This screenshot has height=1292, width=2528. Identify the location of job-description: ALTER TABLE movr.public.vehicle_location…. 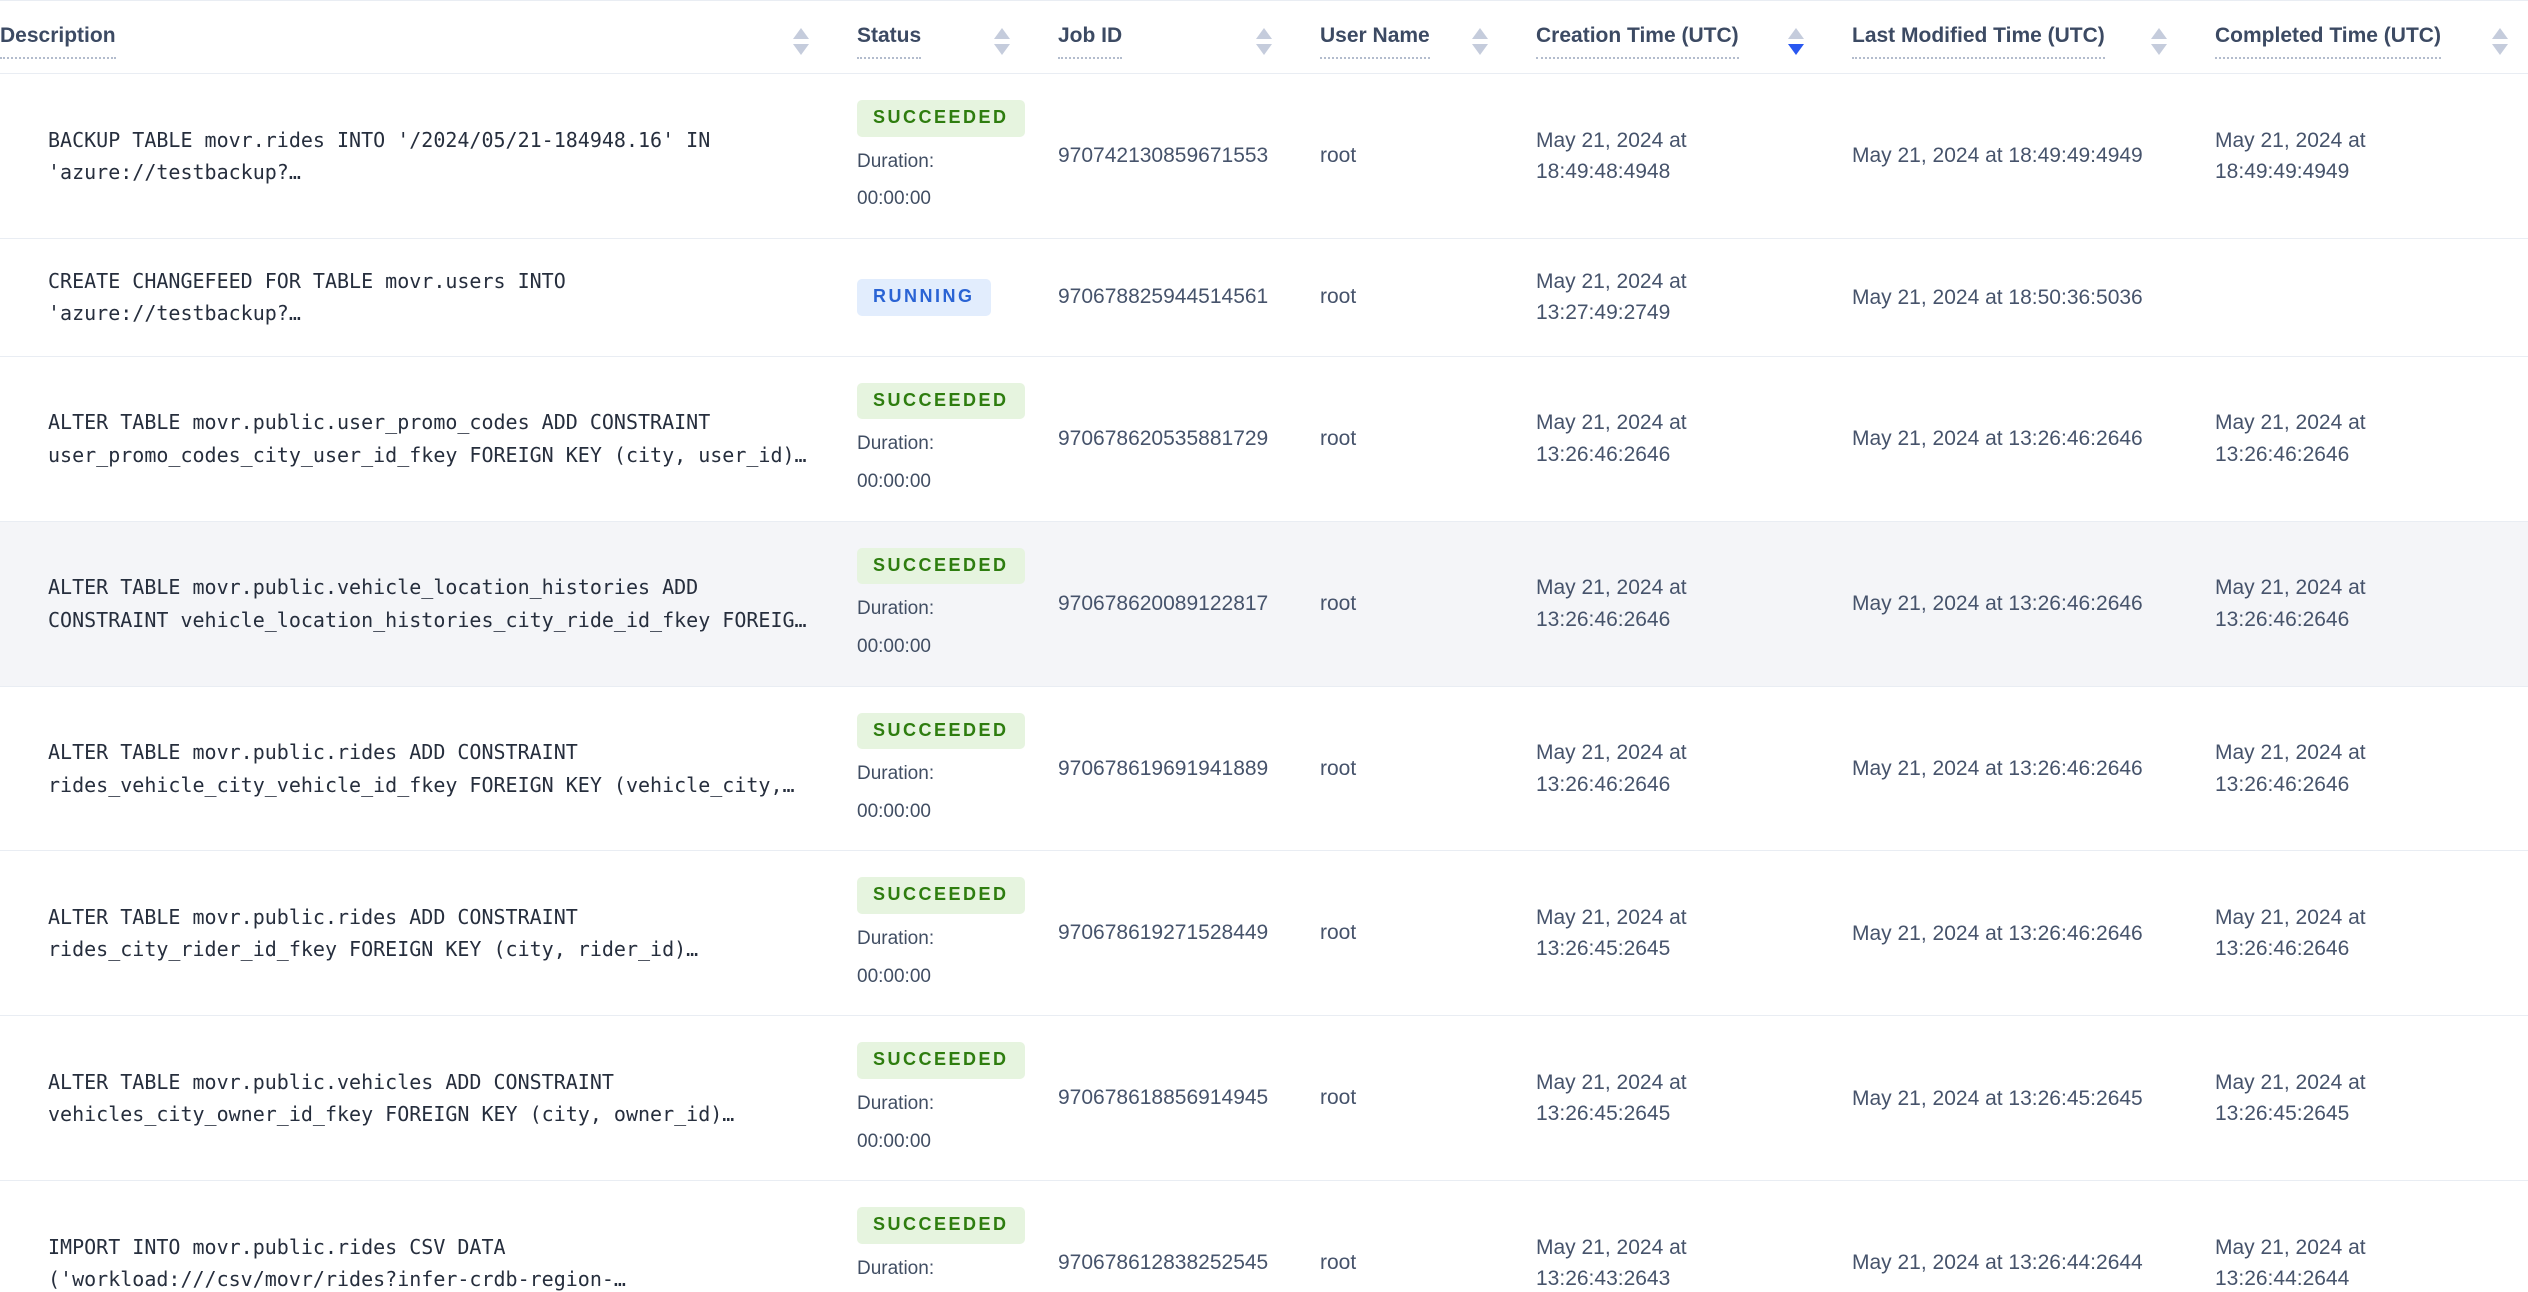
(427, 603).